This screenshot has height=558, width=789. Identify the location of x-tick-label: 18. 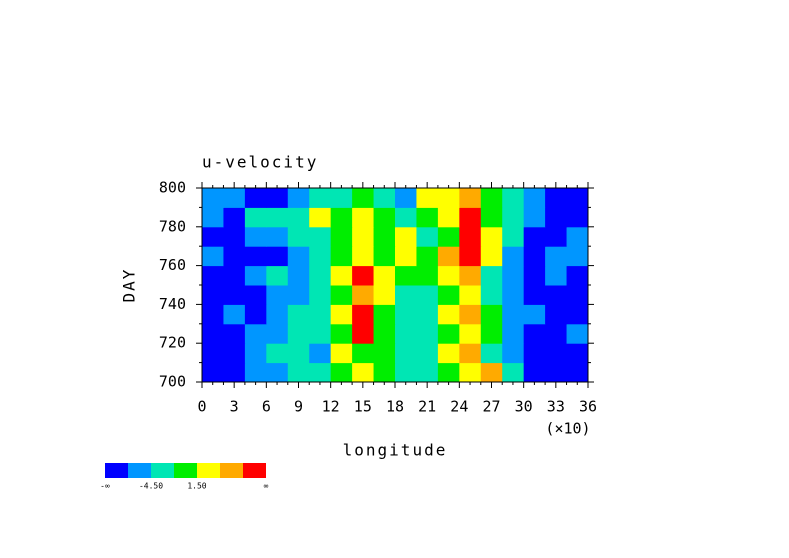
(395, 407).